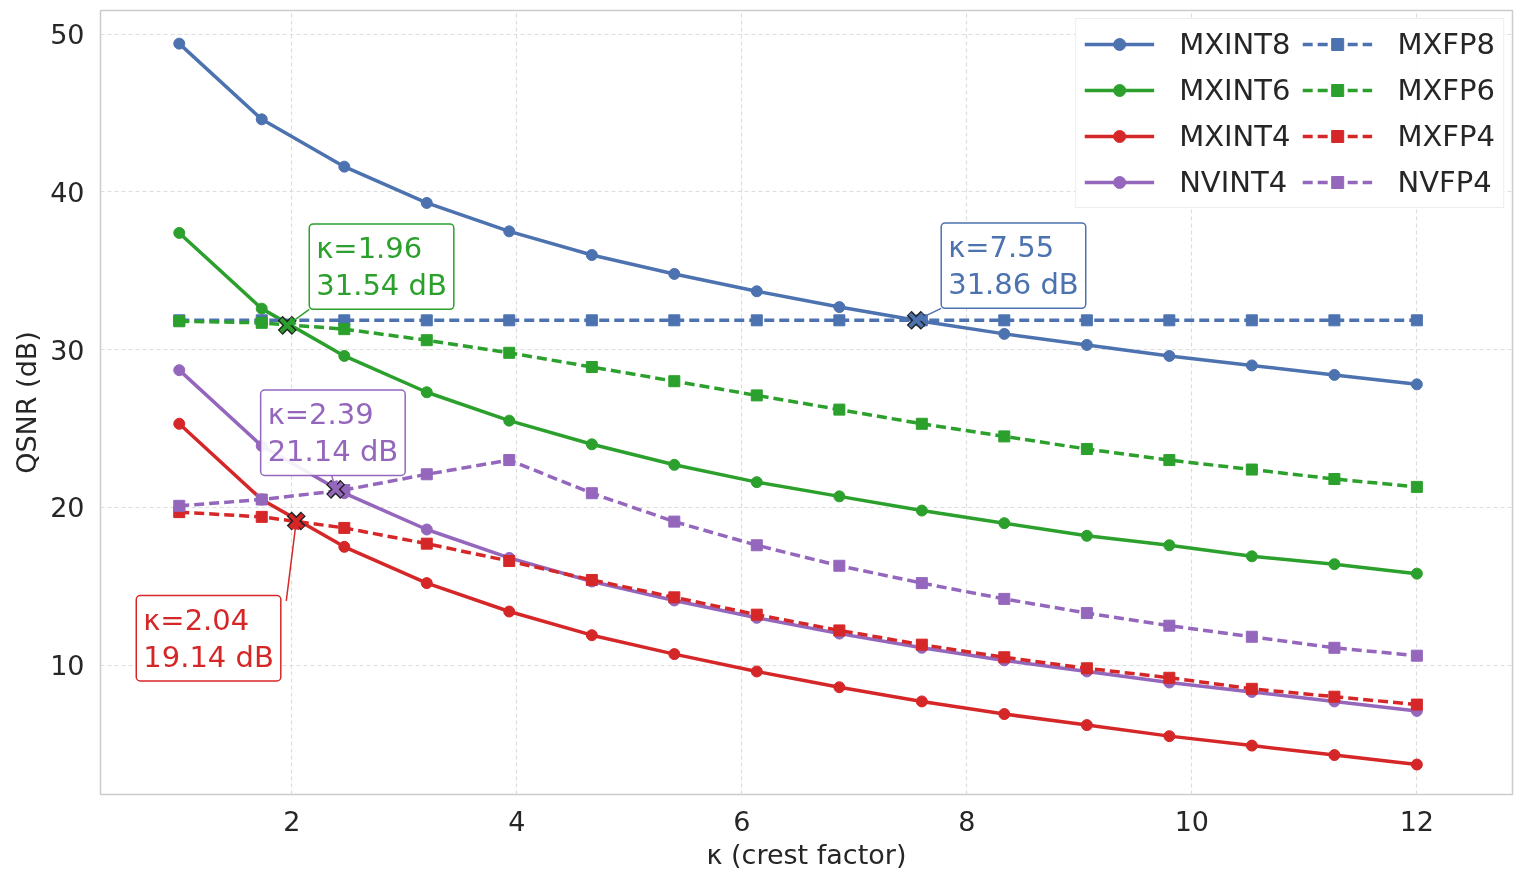 The width and height of the screenshot is (1524, 884). What do you see at coordinates (517, 821) in the screenshot?
I see `x-tick-label: 4` at bounding box center [517, 821].